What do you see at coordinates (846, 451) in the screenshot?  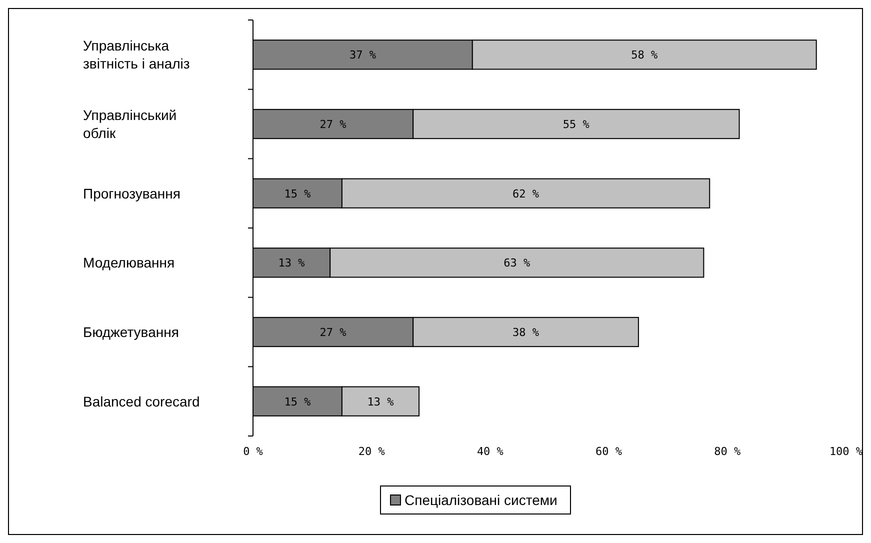 I see `x-tick-label: 100 %` at bounding box center [846, 451].